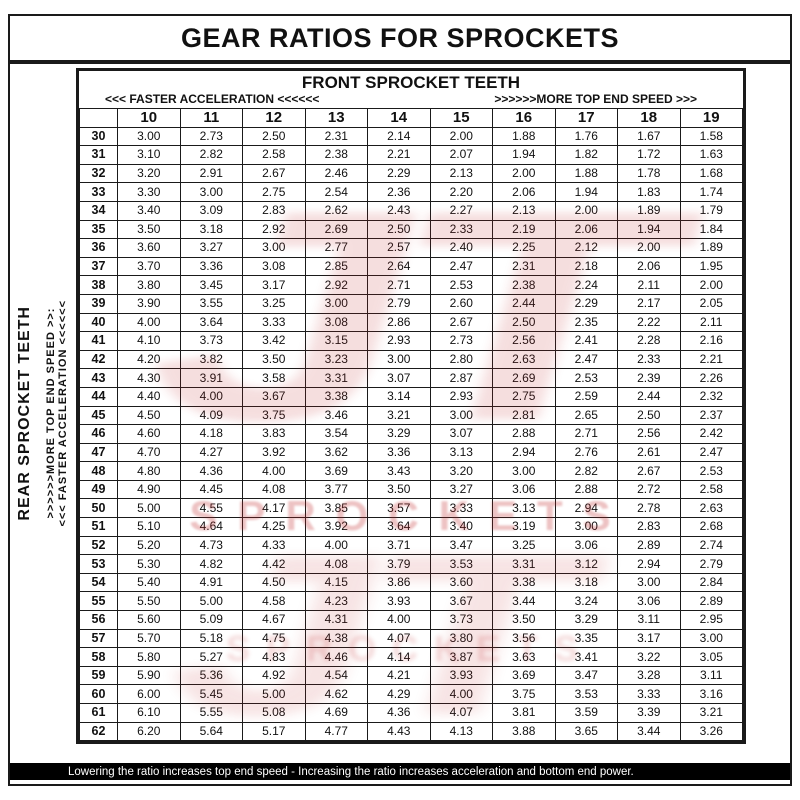 This screenshot has width=800, height=800. What do you see at coordinates (211, 675) in the screenshot?
I see `ratio-cell: 5.36` at bounding box center [211, 675].